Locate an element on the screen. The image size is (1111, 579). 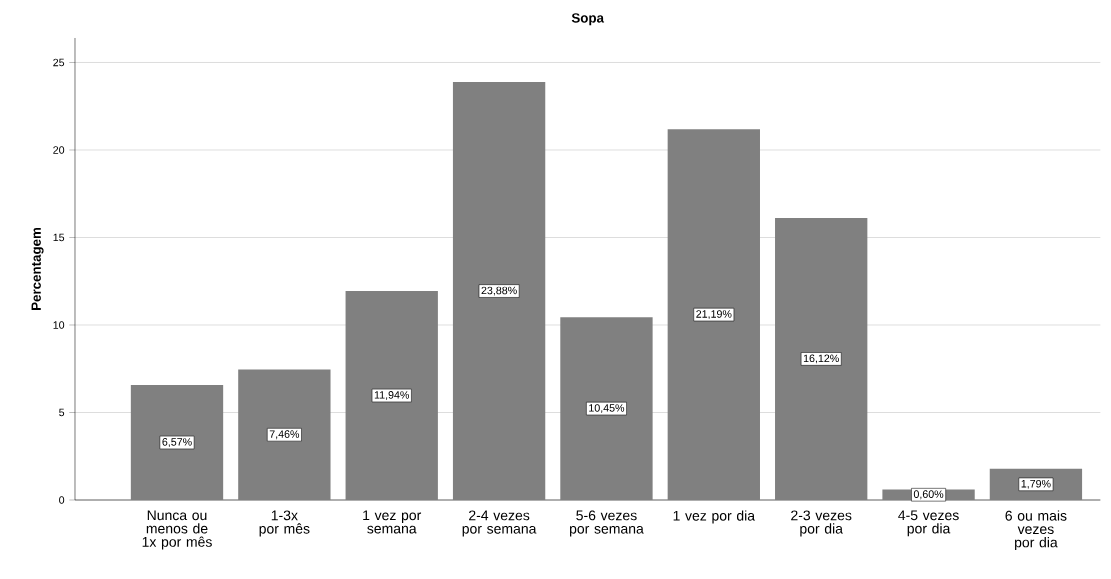
x-tick-label: 5-6 vezes por semana is located at coordinates (607, 523).